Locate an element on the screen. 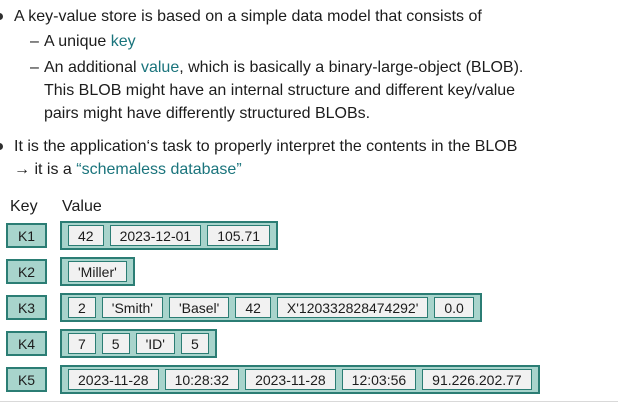 This screenshot has height=404, width=618. value-item: 91.226.202.77 is located at coordinates (477, 379).